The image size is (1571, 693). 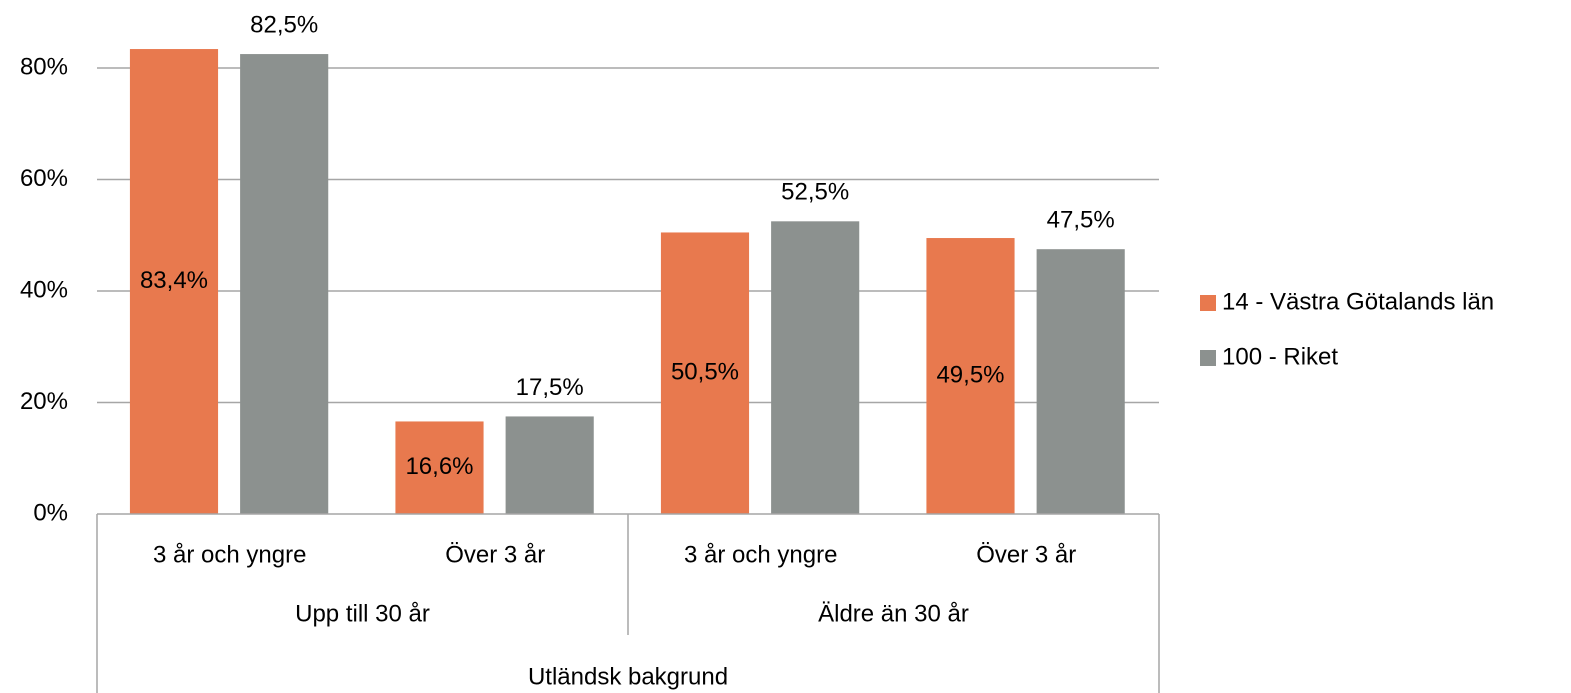 What do you see at coordinates (1280, 356) in the screenshot?
I see `legend-label: 100 - Riket` at bounding box center [1280, 356].